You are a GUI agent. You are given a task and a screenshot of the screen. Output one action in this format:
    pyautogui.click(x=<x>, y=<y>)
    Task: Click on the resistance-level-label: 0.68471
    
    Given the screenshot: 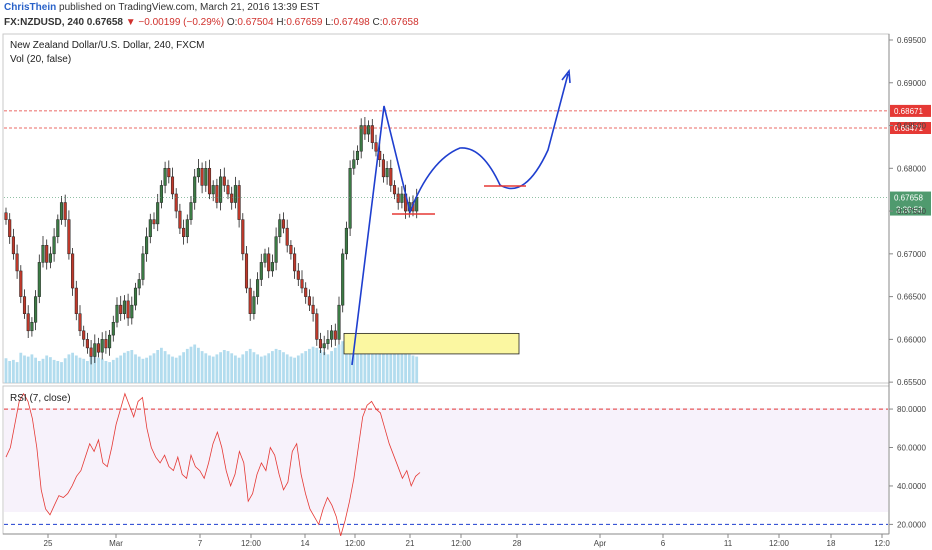 What is the action you would take?
    pyautogui.click(x=908, y=128)
    